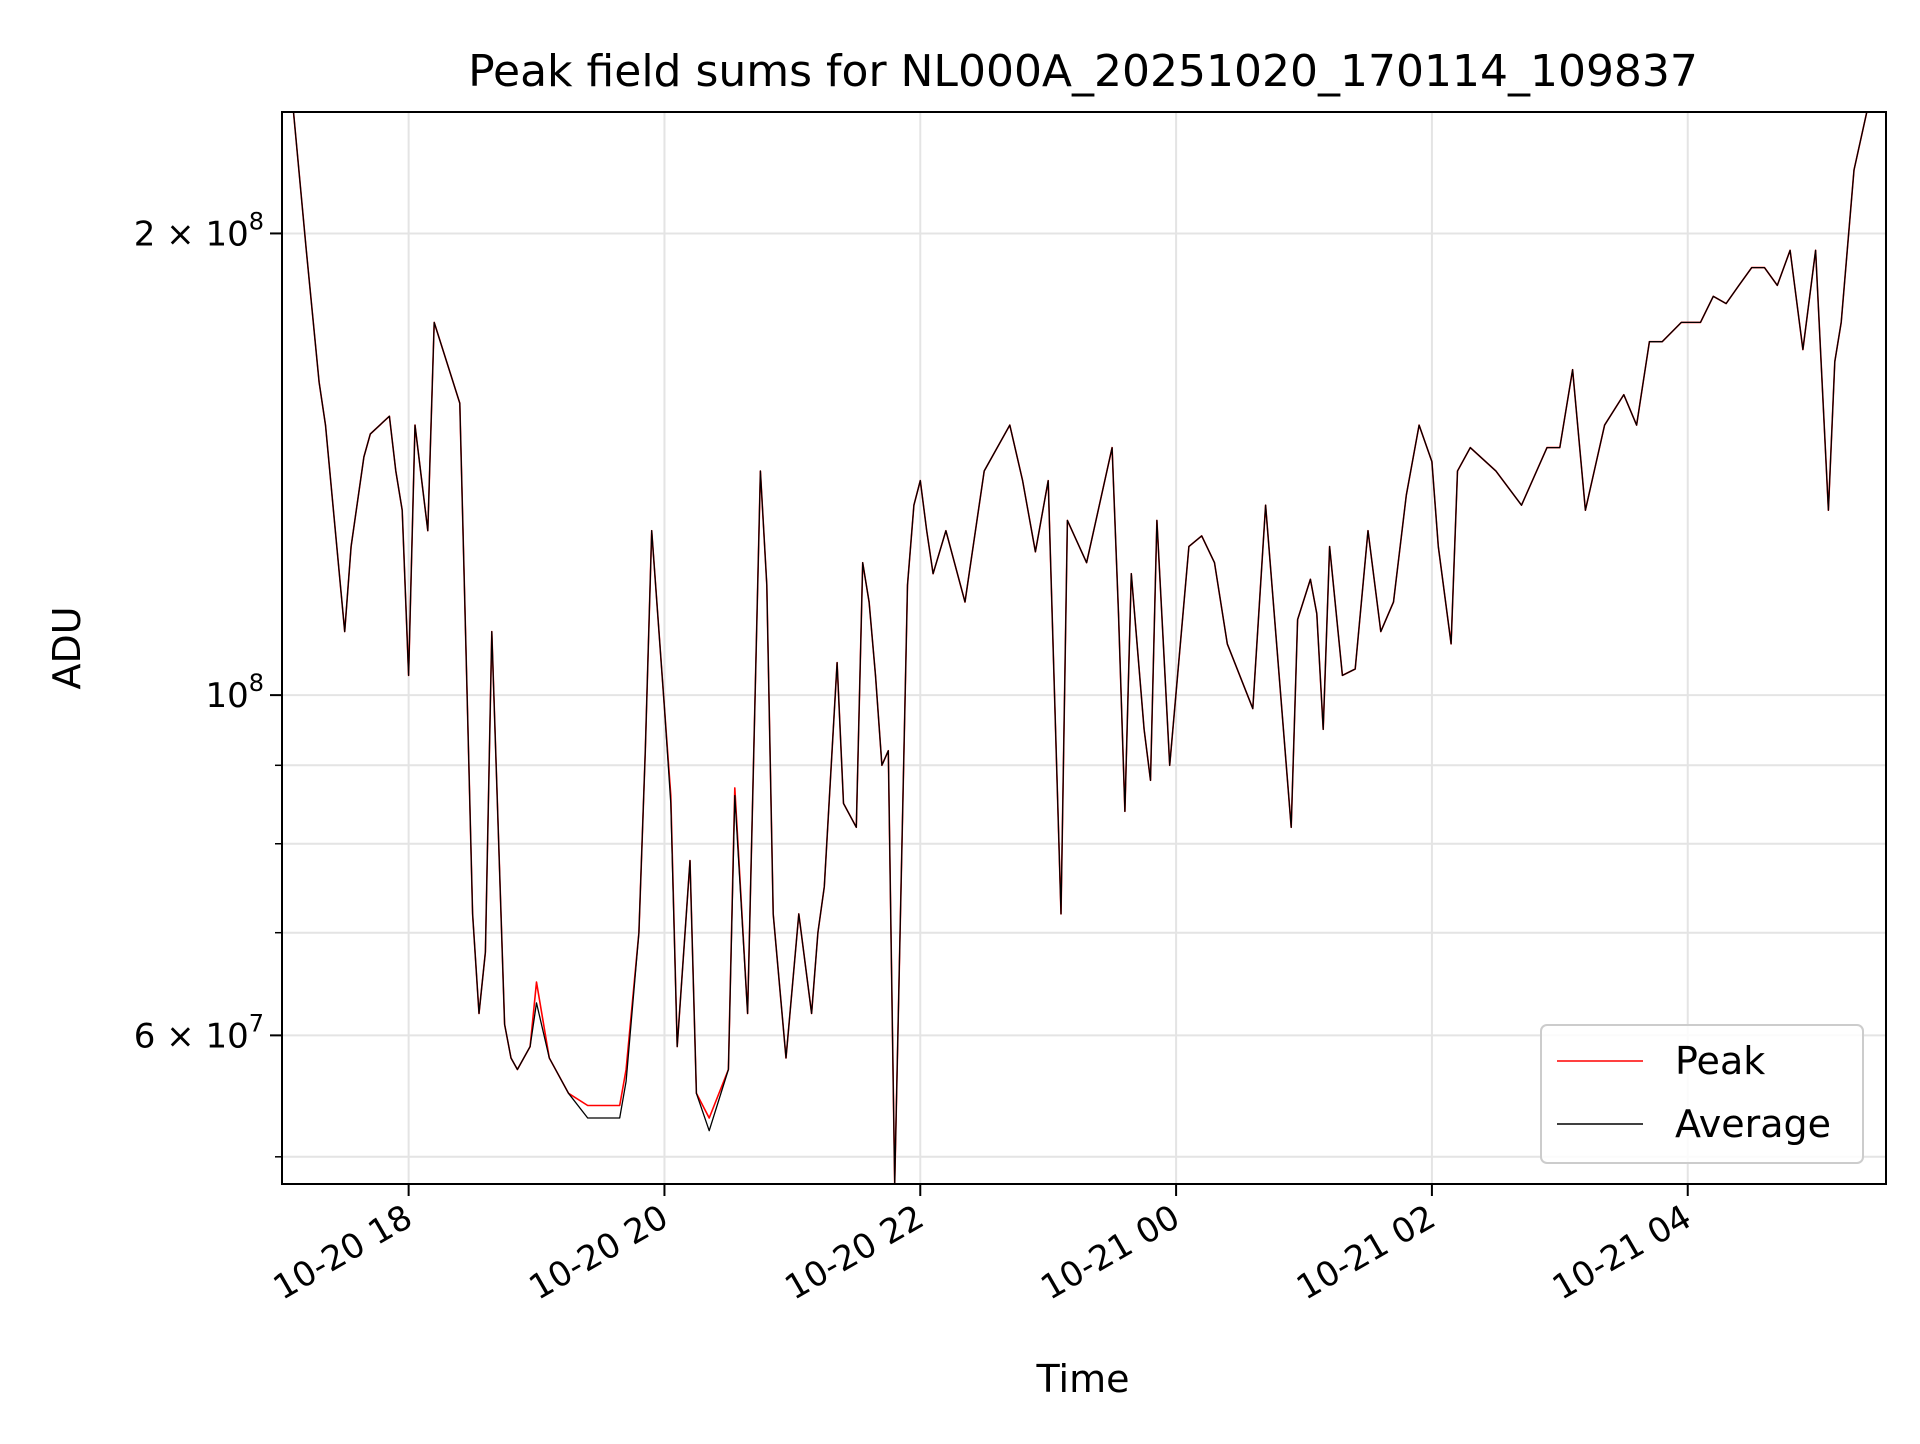 The height and width of the screenshot is (1444, 1920). I want to click on x-axis-label: Time, so click(1083, 1379).